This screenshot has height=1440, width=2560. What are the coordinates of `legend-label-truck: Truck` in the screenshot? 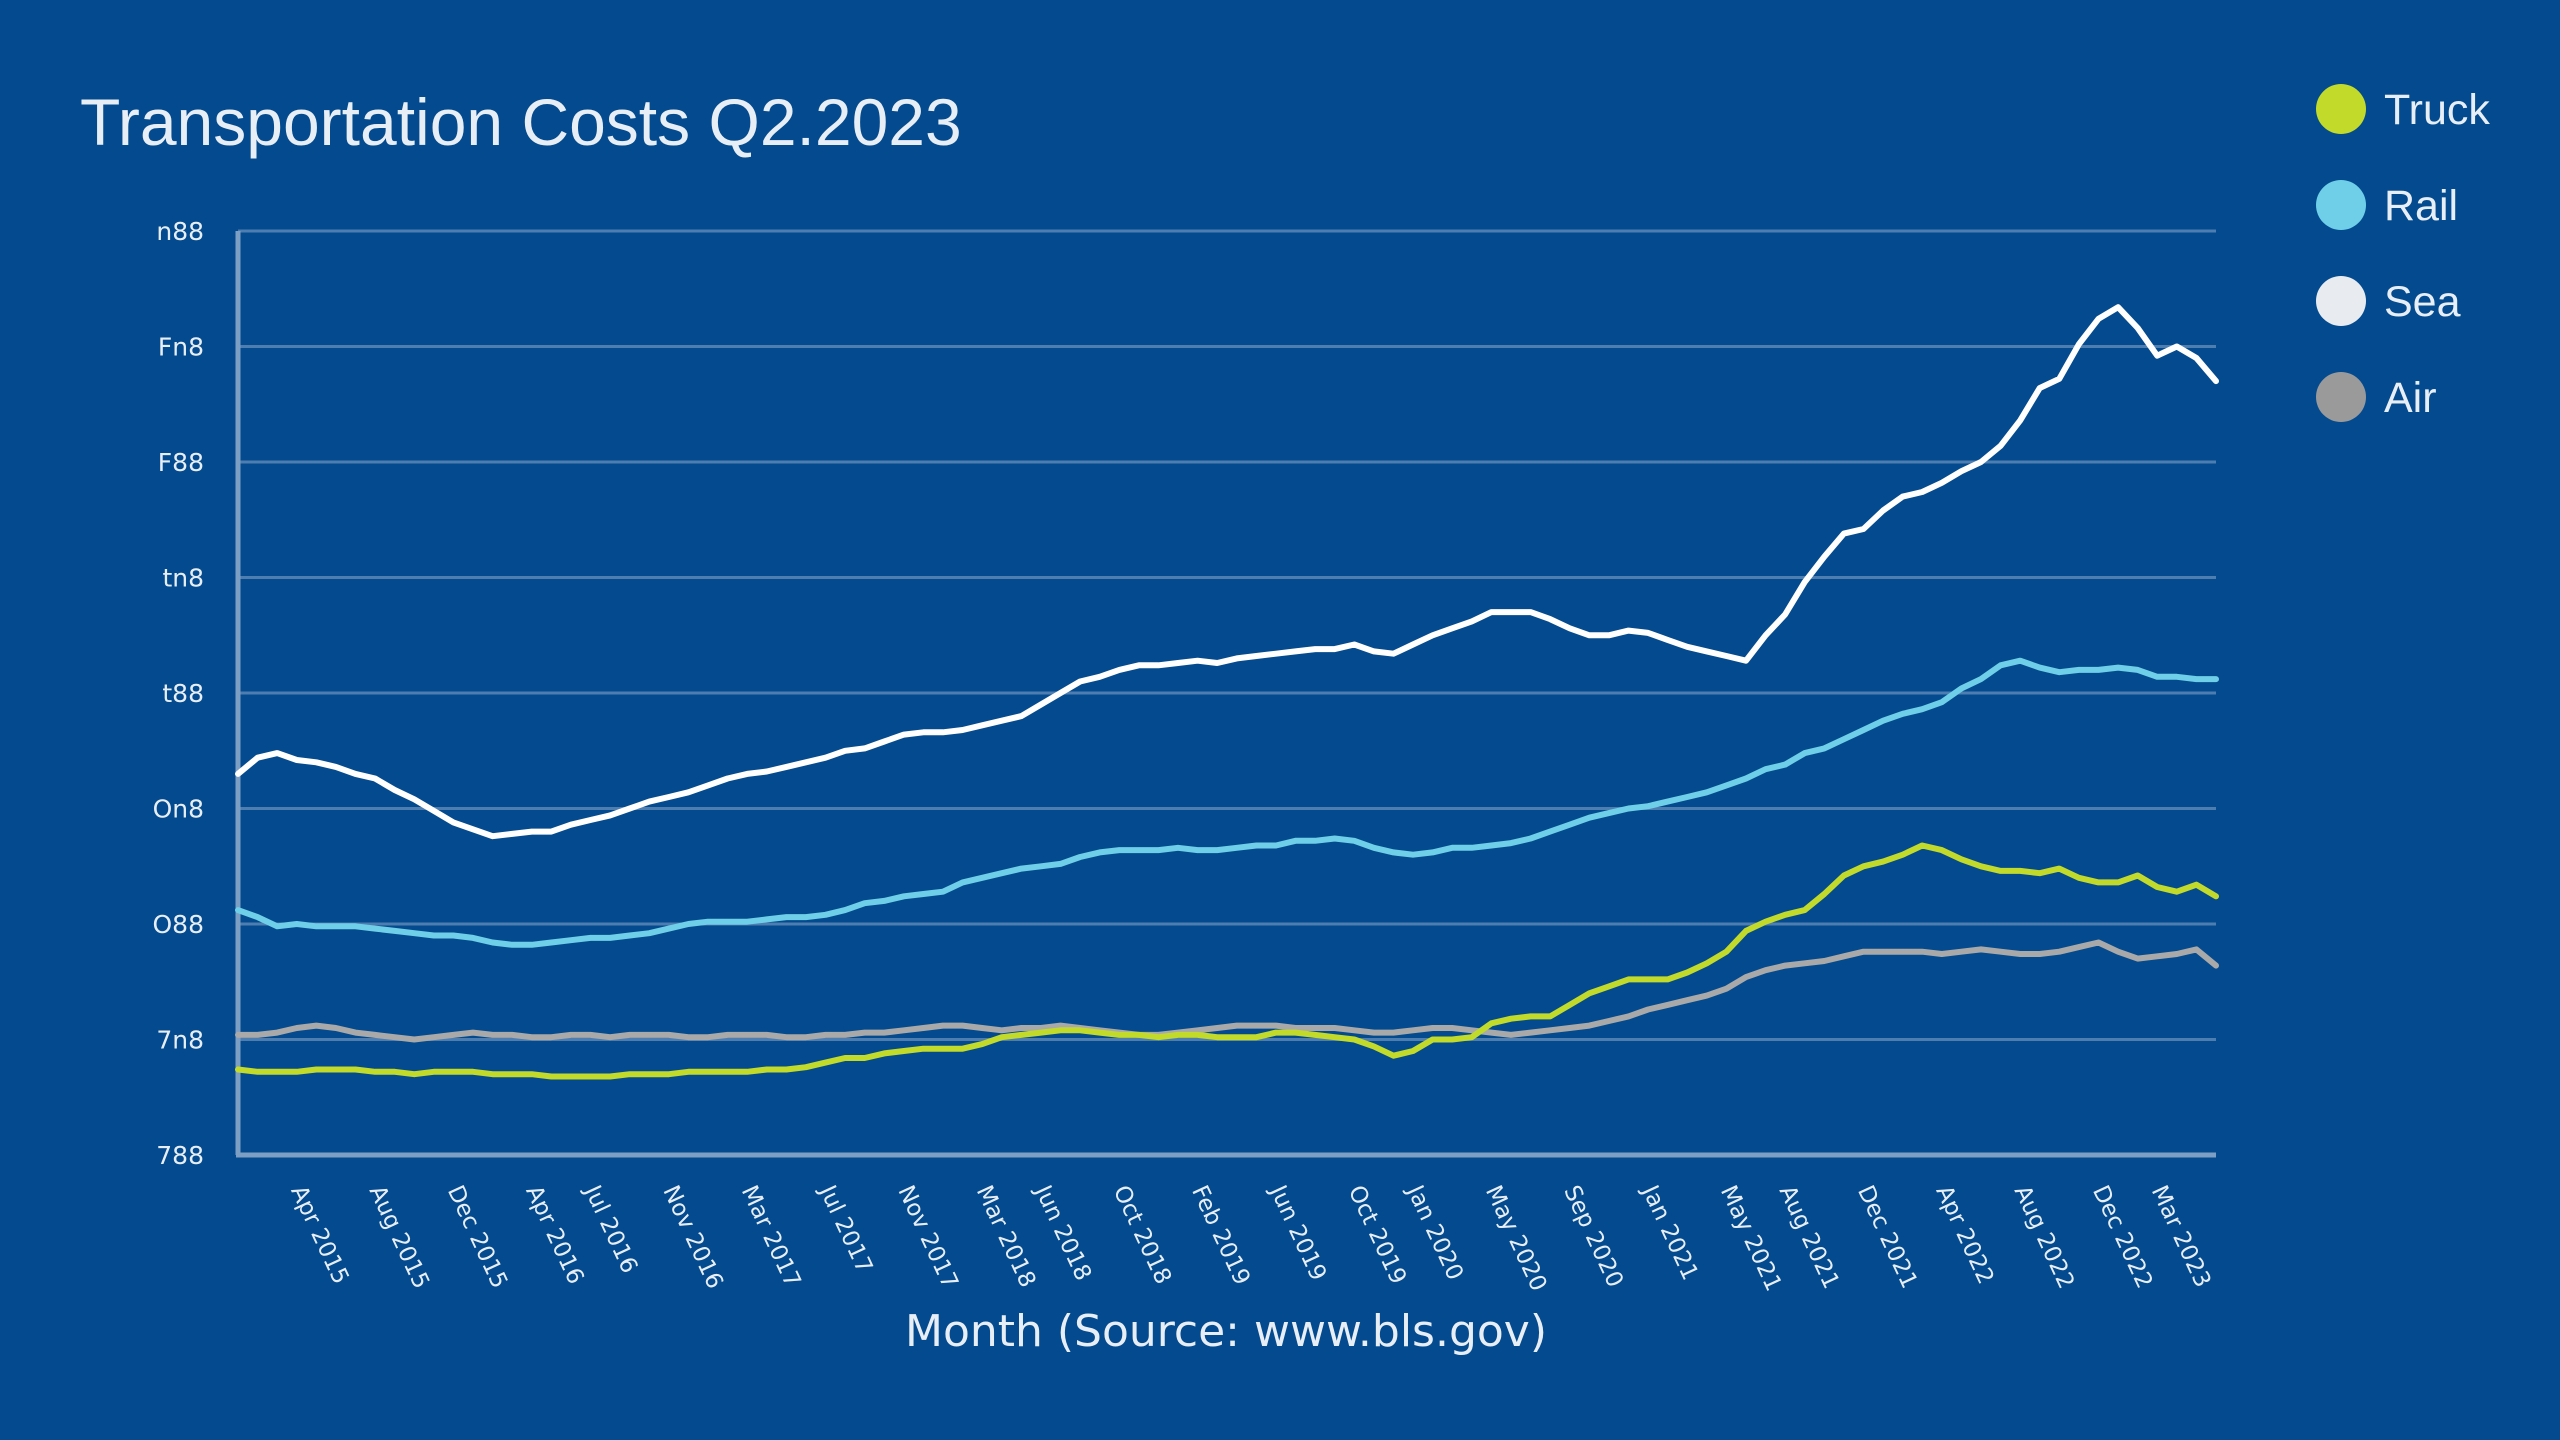 It's located at (2437, 110).